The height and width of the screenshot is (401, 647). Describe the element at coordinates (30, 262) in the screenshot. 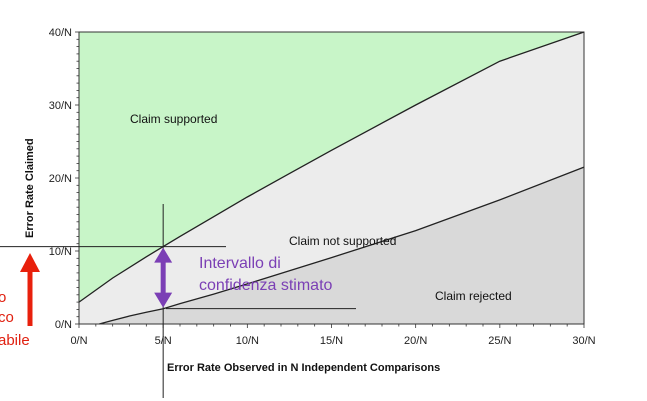

I see `red-arrow-head` at that location.